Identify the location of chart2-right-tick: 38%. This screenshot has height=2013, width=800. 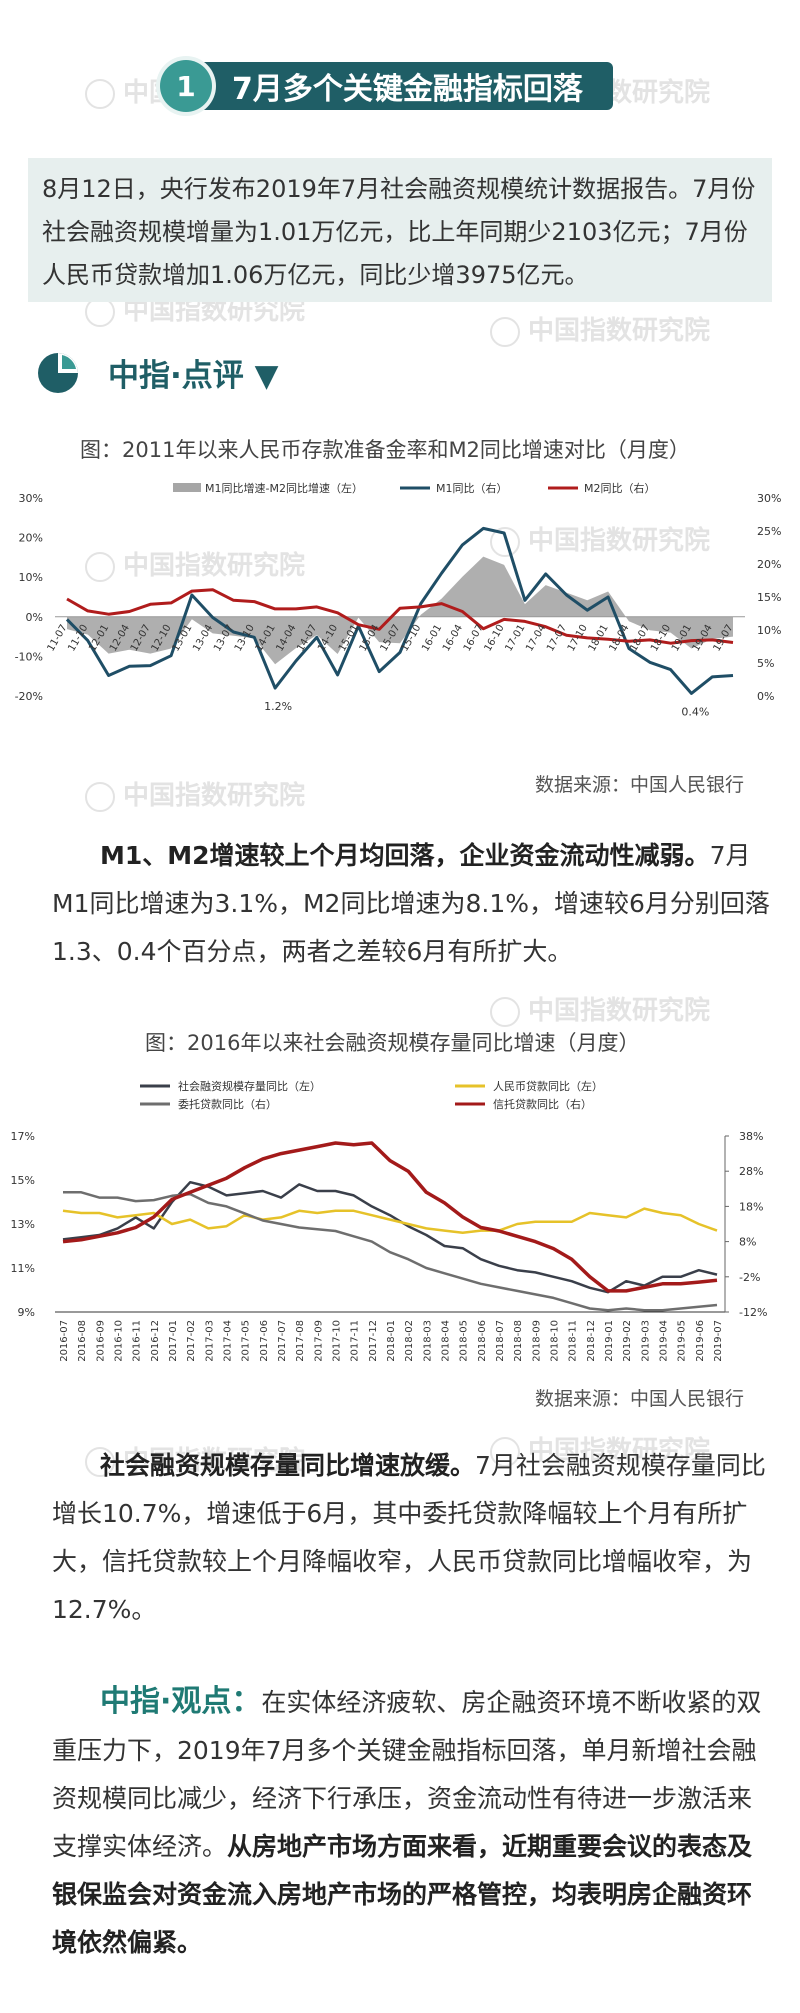
(751, 1136).